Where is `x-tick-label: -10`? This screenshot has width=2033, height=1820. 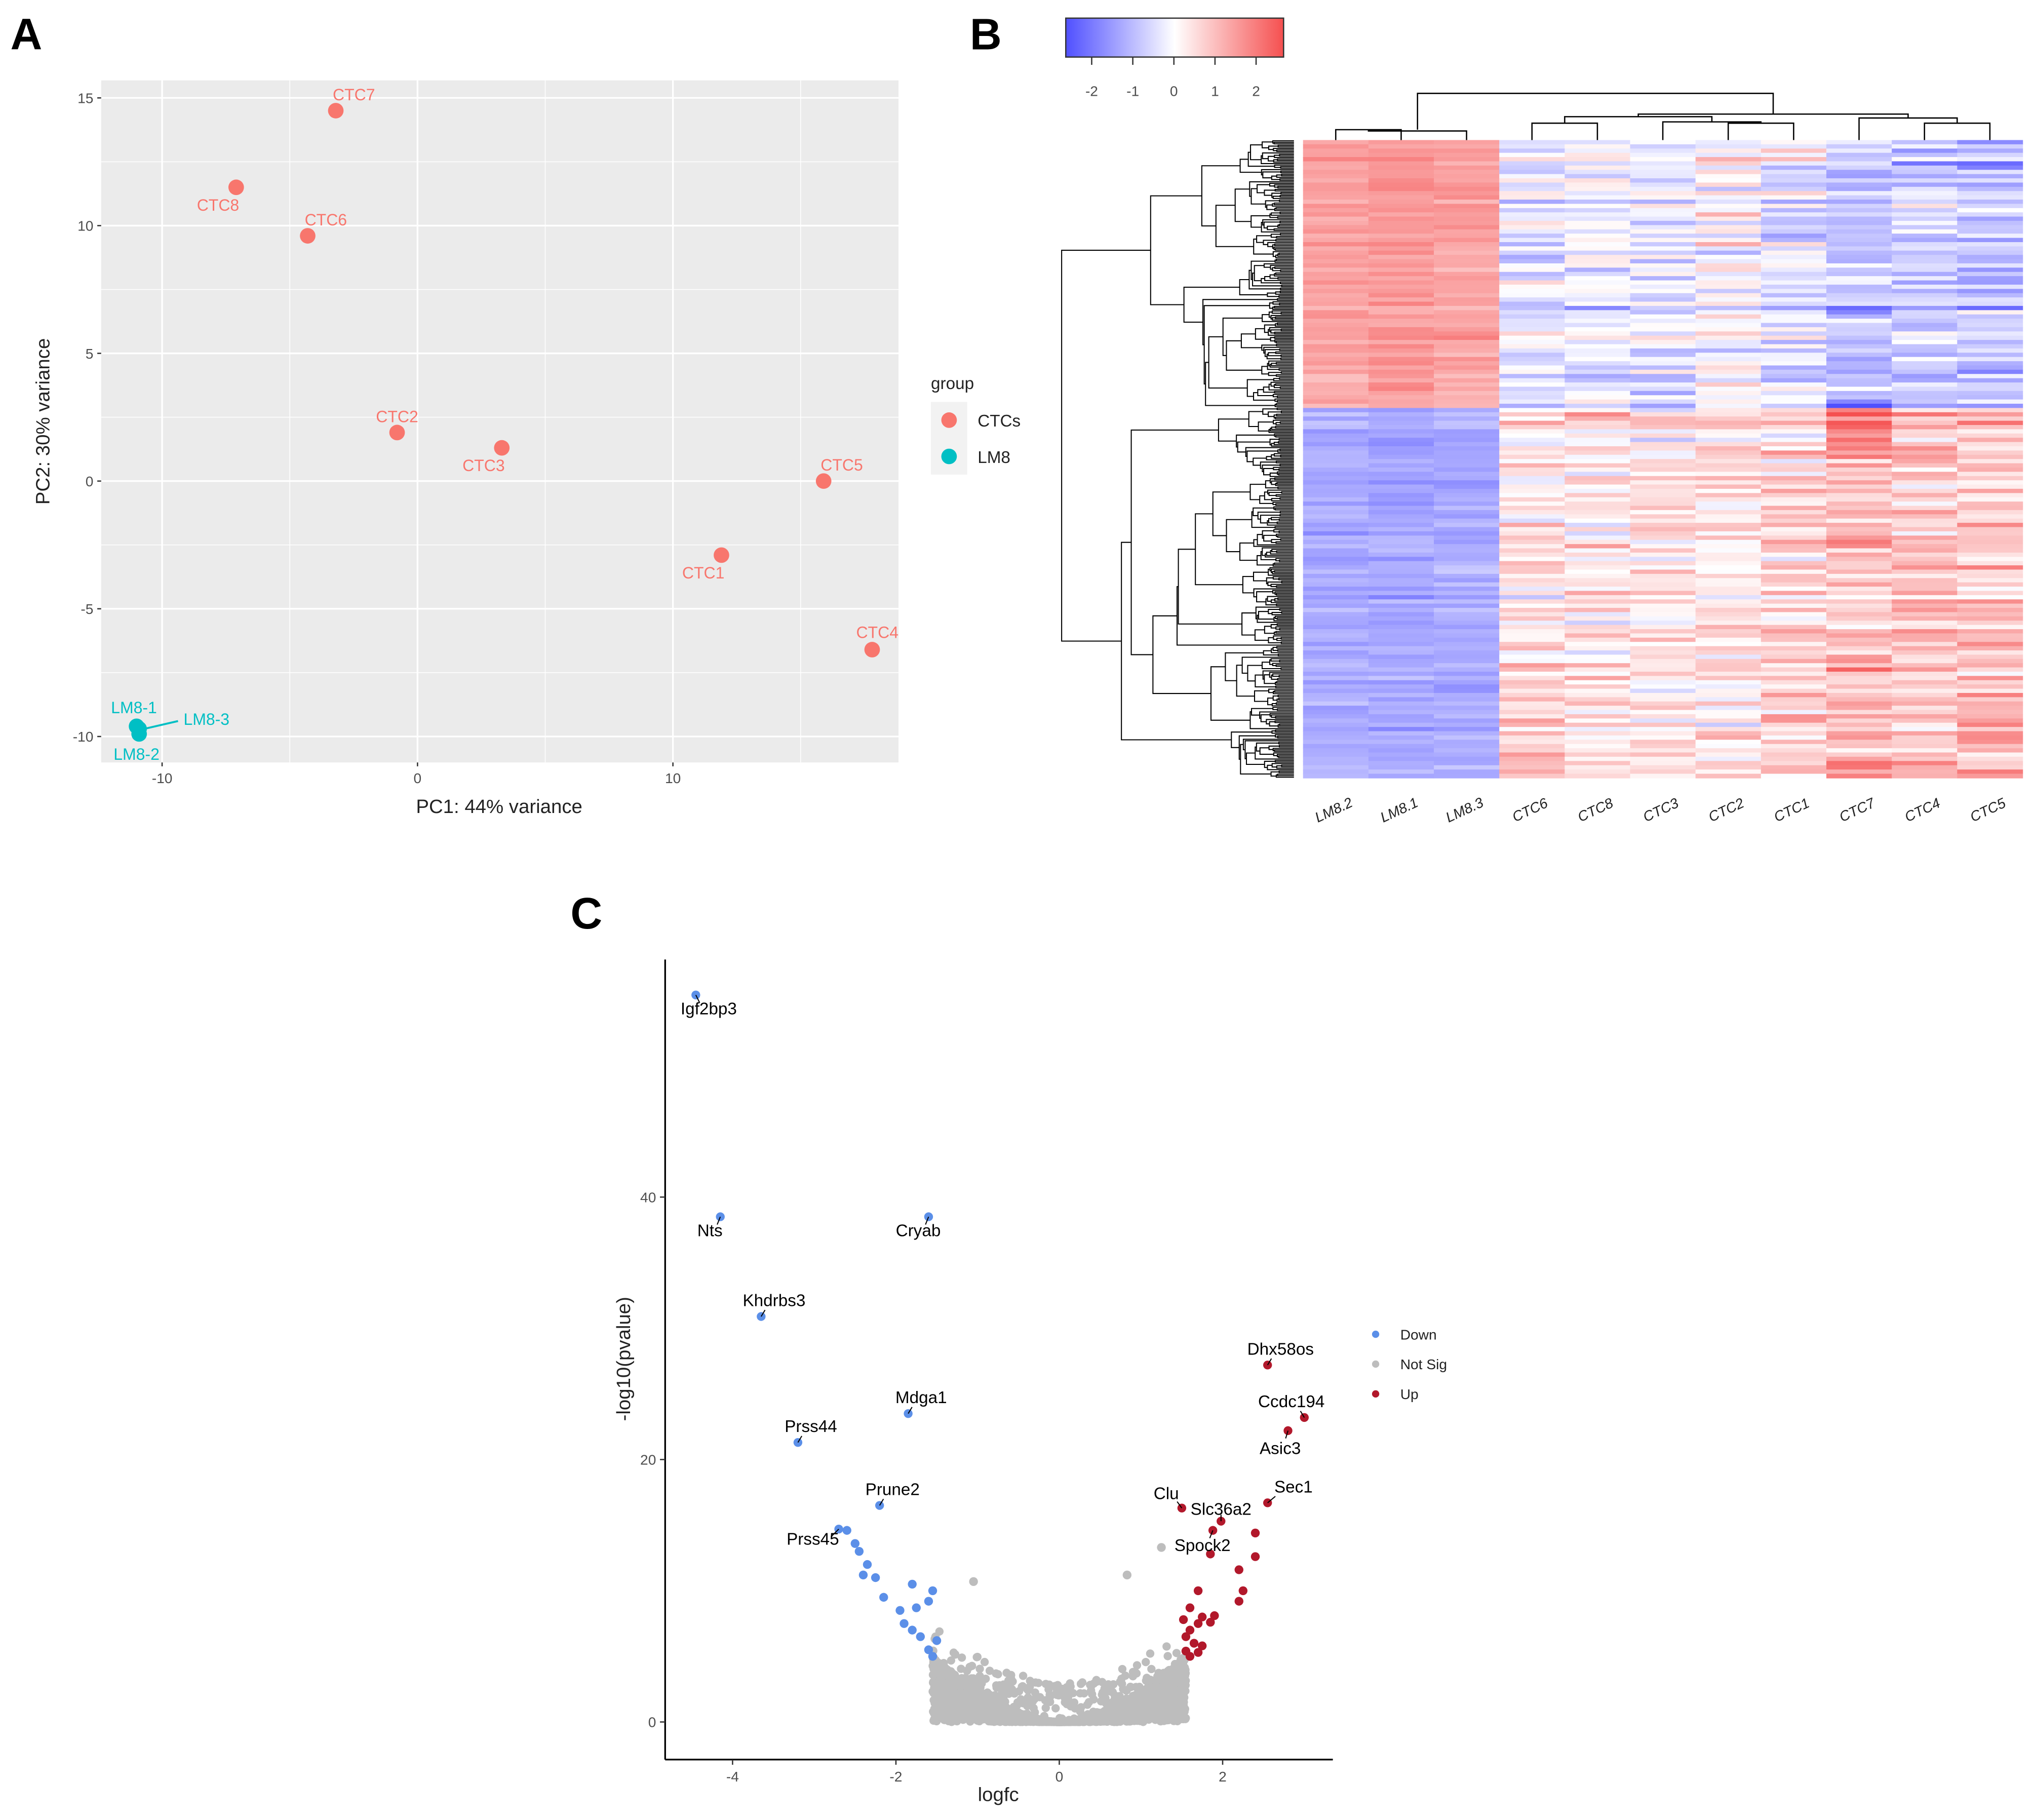
x-tick-label: -10 is located at coordinates (163, 778).